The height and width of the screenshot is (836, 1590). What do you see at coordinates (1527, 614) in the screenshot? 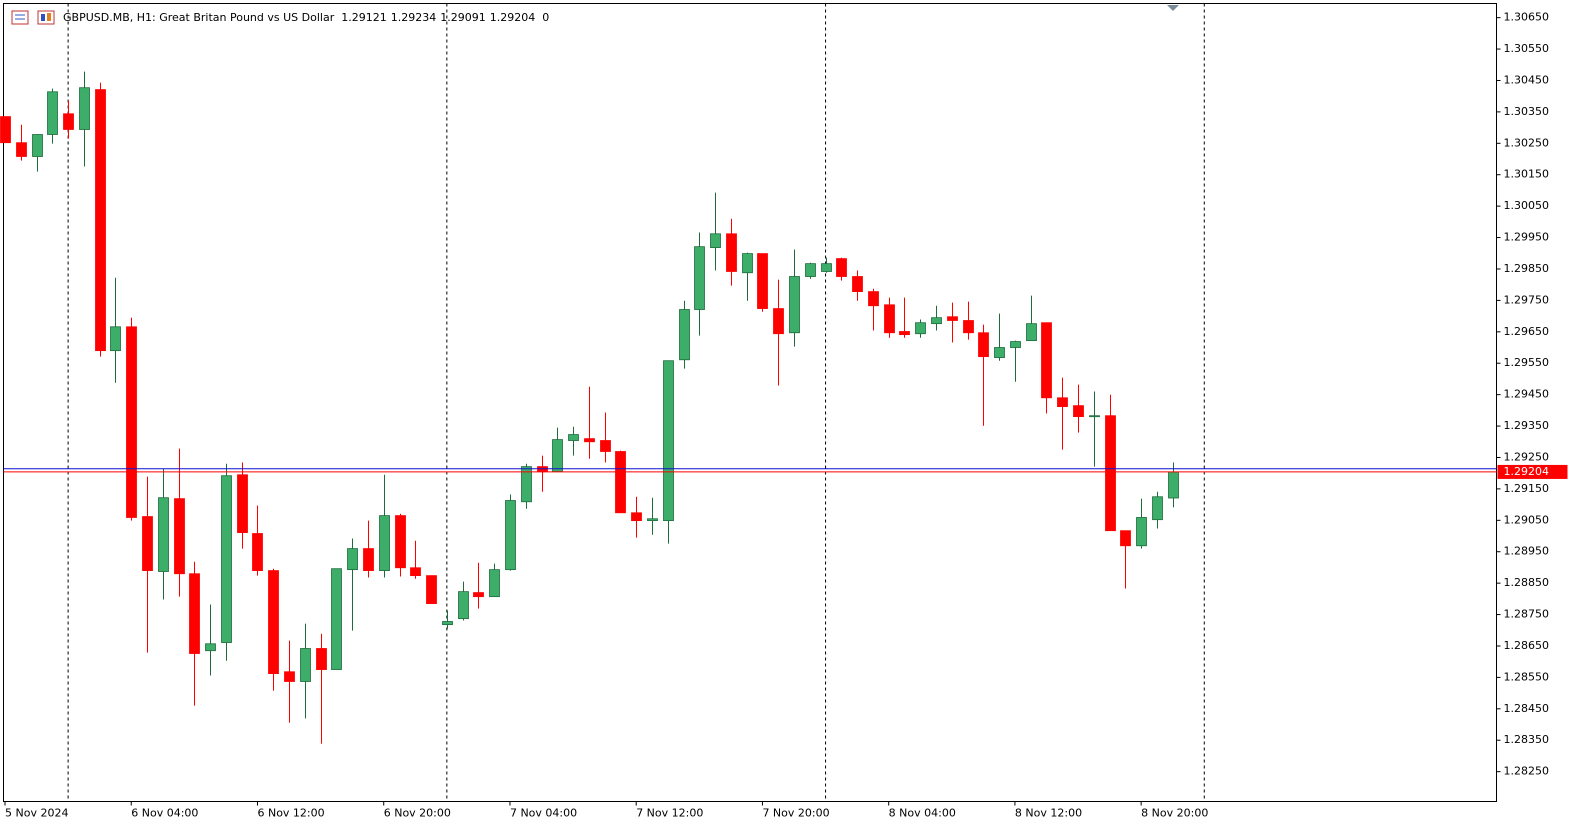
I see `y-tick-label: 1.28750` at bounding box center [1527, 614].